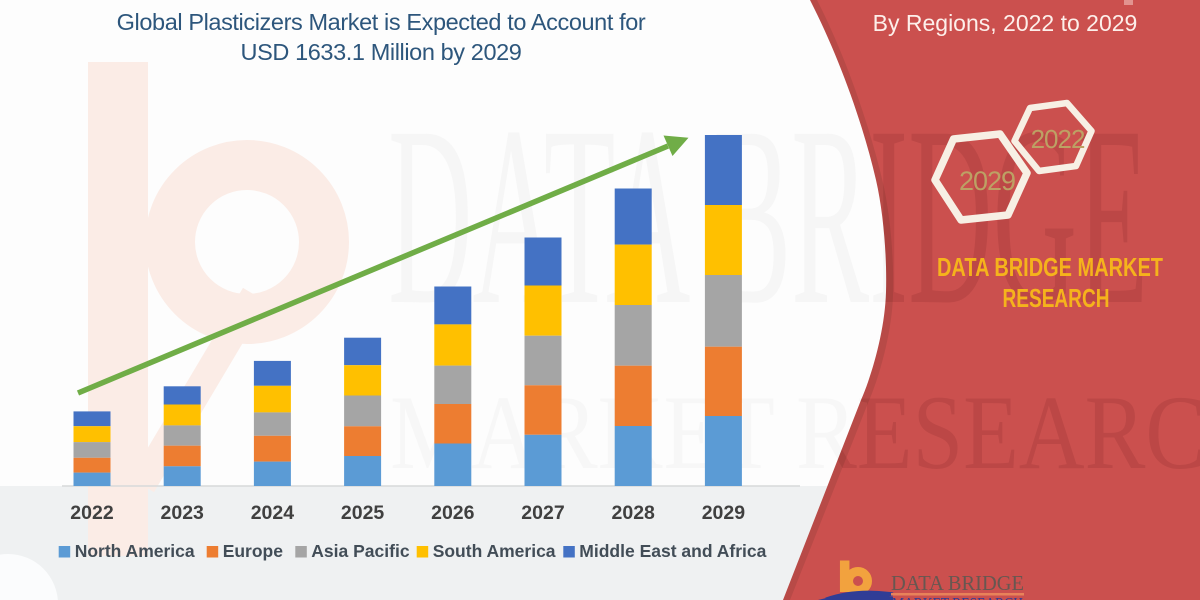 The height and width of the screenshot is (600, 1200). I want to click on svg-text: RESEARCH, so click(1056, 298).